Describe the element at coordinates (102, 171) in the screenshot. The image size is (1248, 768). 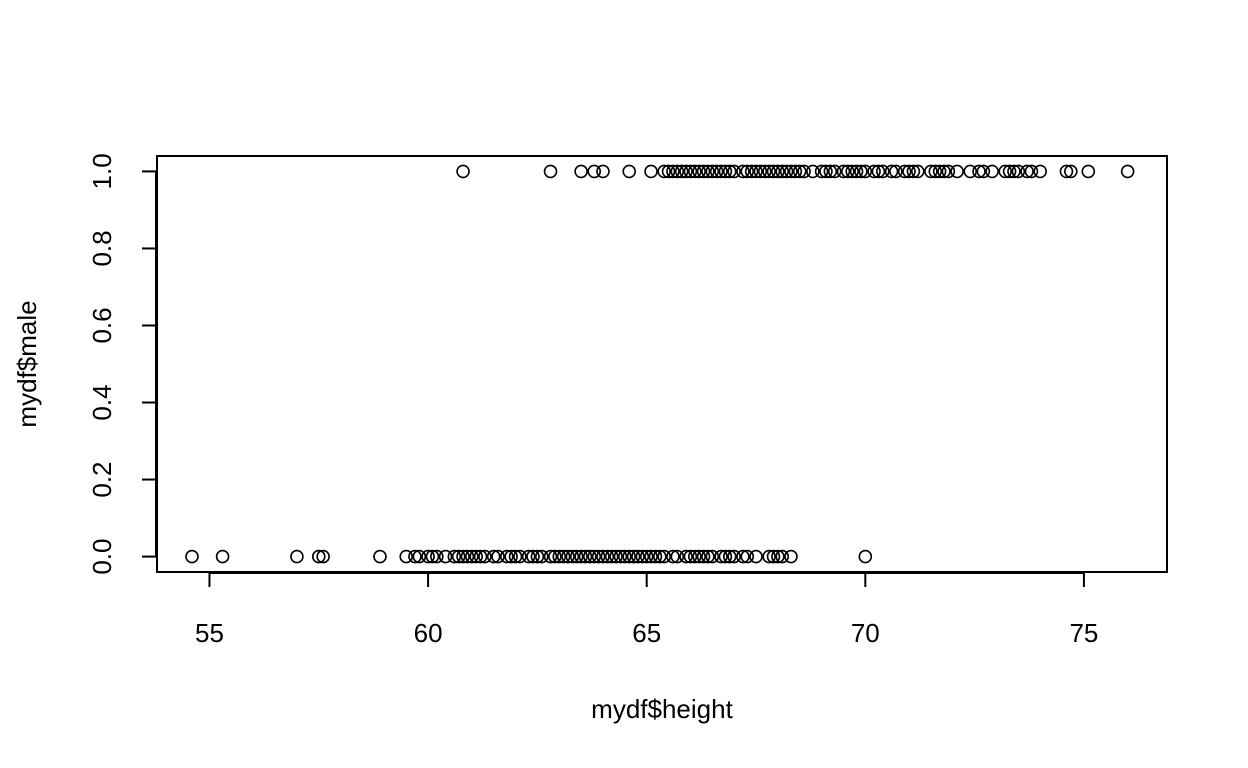
I see `y-tick-label: 1.0` at that location.